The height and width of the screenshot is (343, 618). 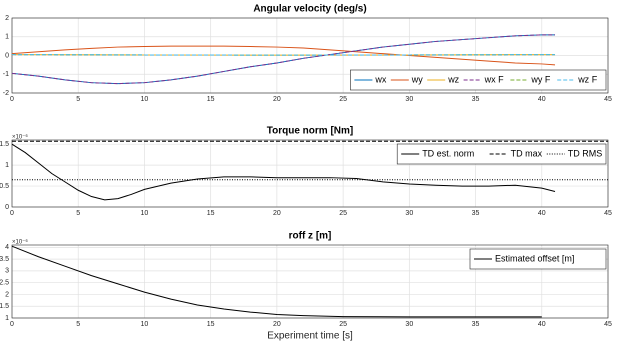 What do you see at coordinates (310, 236) in the screenshot?
I see `chart-title: roff z [m]` at bounding box center [310, 236].